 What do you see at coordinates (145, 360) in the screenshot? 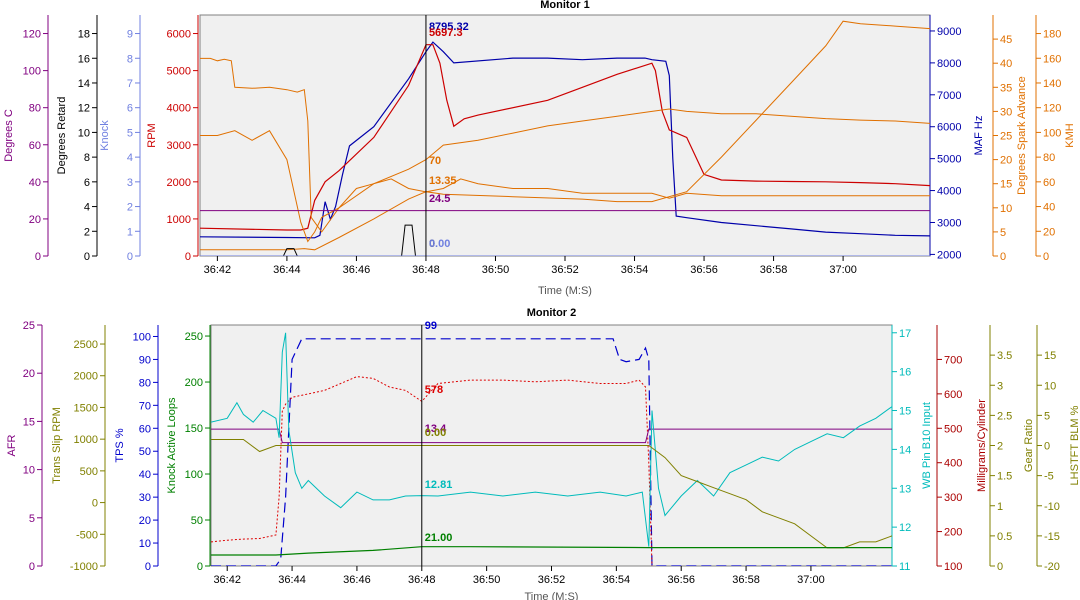
I see `y-tick-label: 90` at bounding box center [145, 360].